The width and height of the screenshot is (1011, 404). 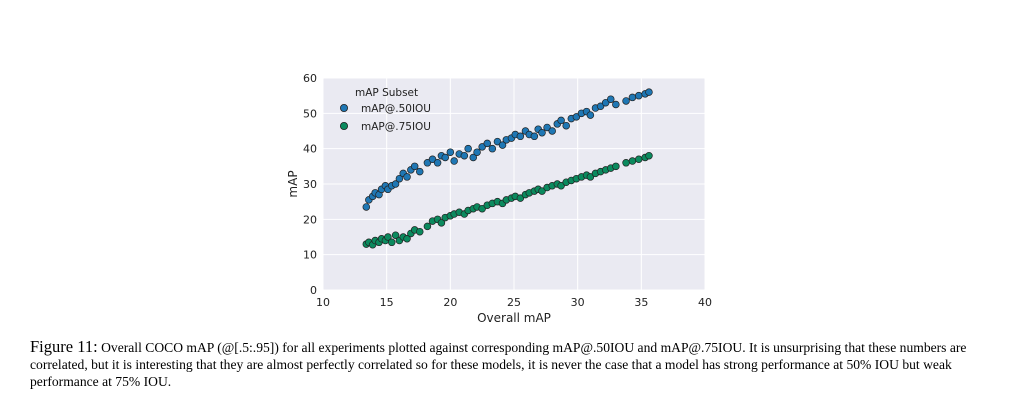 What do you see at coordinates (386, 93) in the screenshot?
I see `legend-title: mAP Subset` at bounding box center [386, 93].